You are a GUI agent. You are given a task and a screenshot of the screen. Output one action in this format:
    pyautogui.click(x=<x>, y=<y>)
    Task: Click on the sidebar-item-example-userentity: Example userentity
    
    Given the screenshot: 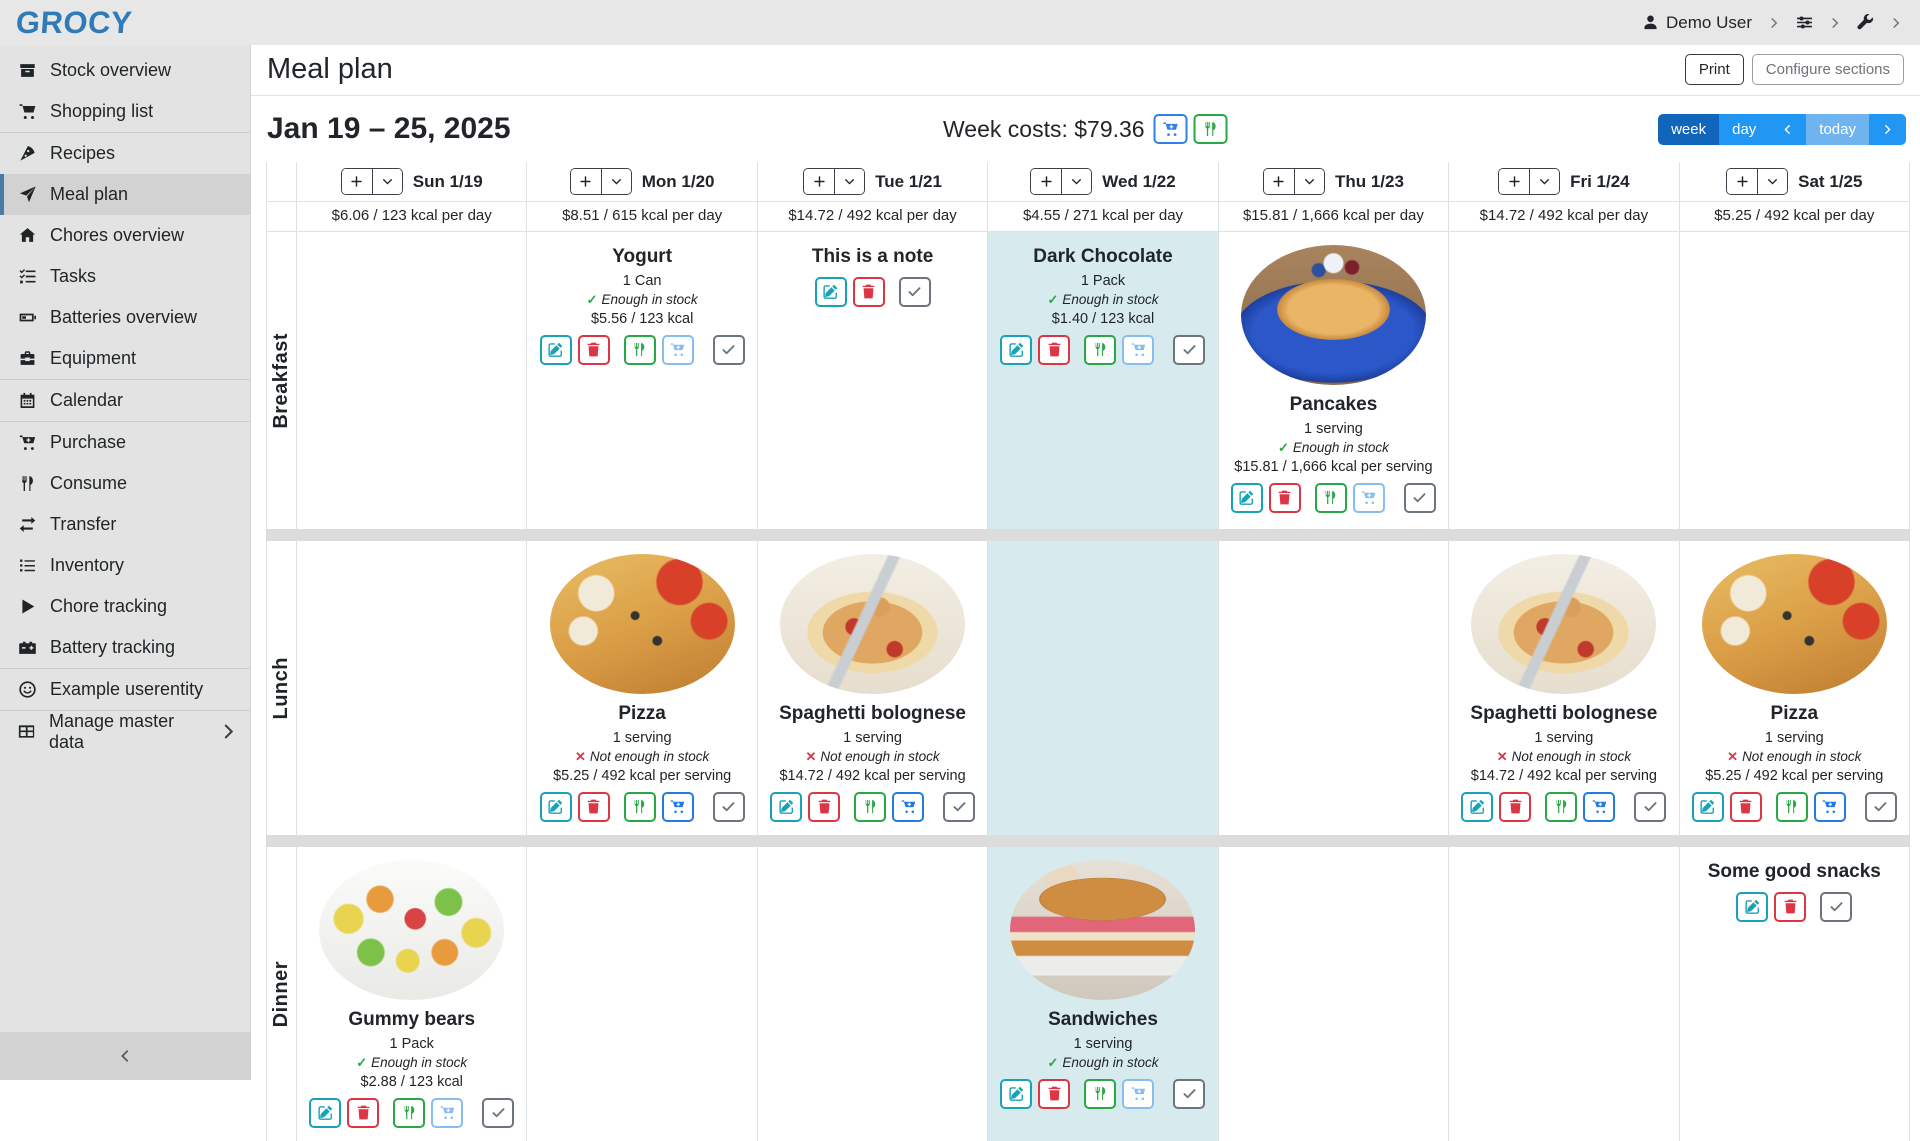 What is the action you would take?
    pyautogui.click(x=125, y=689)
    